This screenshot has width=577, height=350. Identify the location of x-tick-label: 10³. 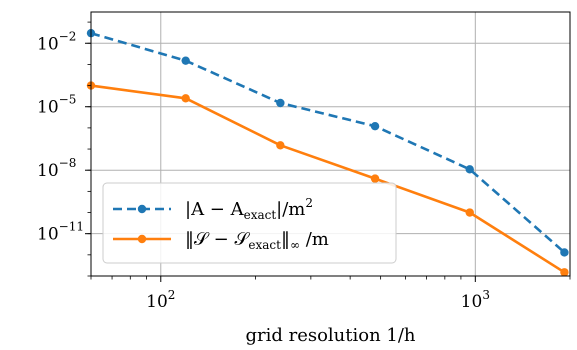
(475, 300).